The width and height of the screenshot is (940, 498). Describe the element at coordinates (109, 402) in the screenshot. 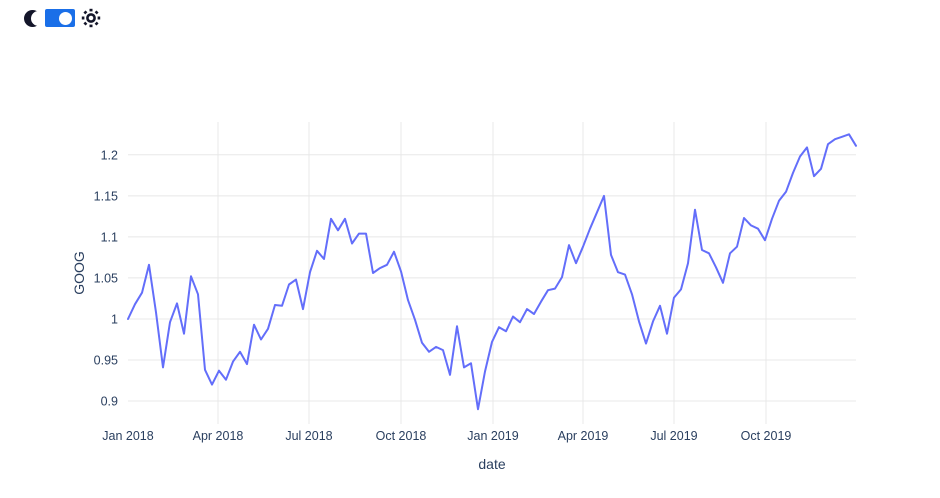

I see `y-tick-label: 0.9` at that location.